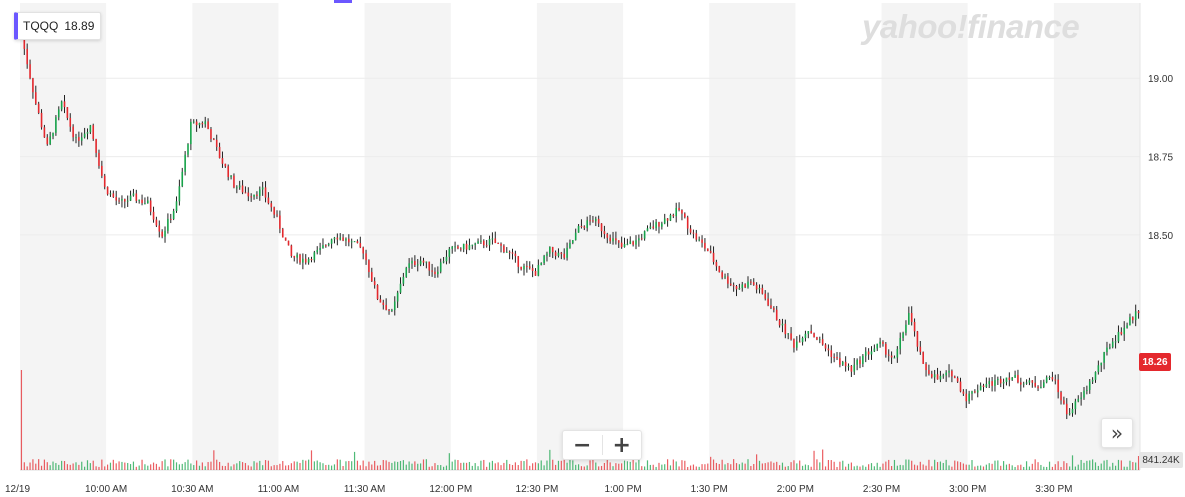  I want to click on y-tick-label: 18.75, so click(1160, 158).